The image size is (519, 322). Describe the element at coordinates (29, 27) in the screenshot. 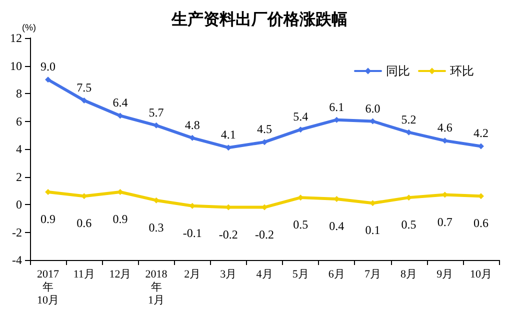

I see `y-axis-title: (%)` at that location.